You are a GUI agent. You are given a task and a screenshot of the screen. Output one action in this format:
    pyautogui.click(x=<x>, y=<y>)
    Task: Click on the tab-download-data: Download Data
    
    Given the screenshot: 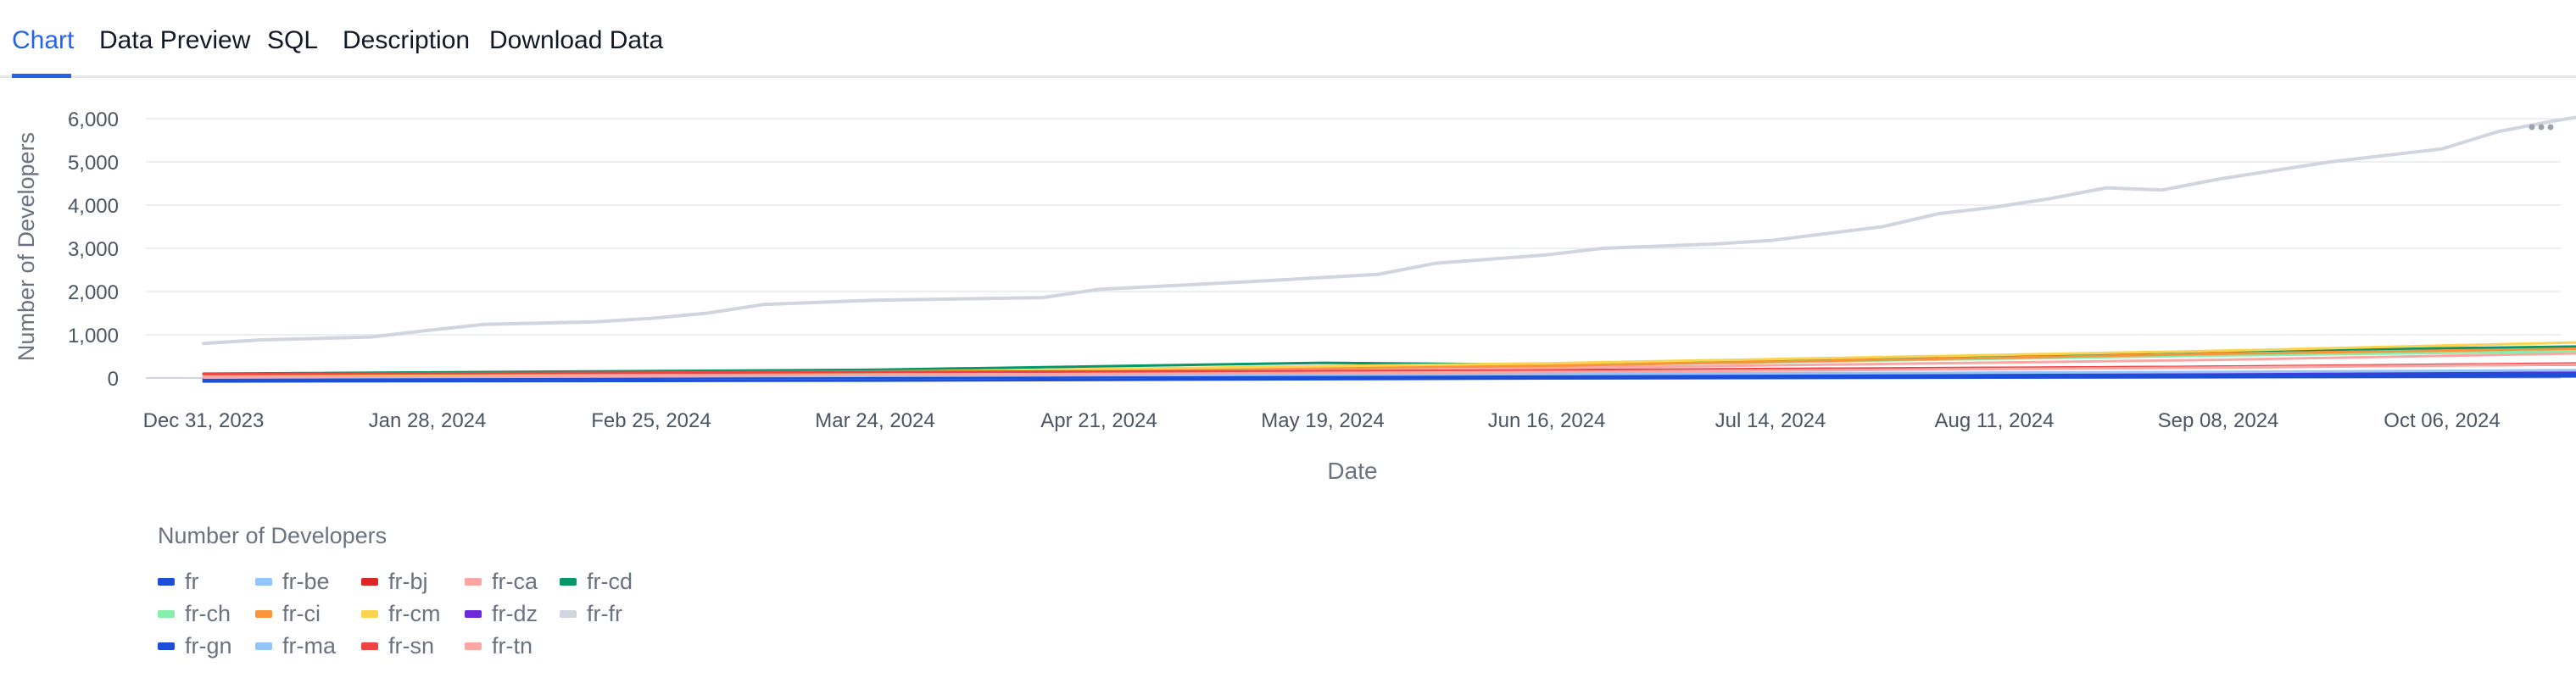 What is the action you would take?
    pyautogui.click(x=576, y=40)
    